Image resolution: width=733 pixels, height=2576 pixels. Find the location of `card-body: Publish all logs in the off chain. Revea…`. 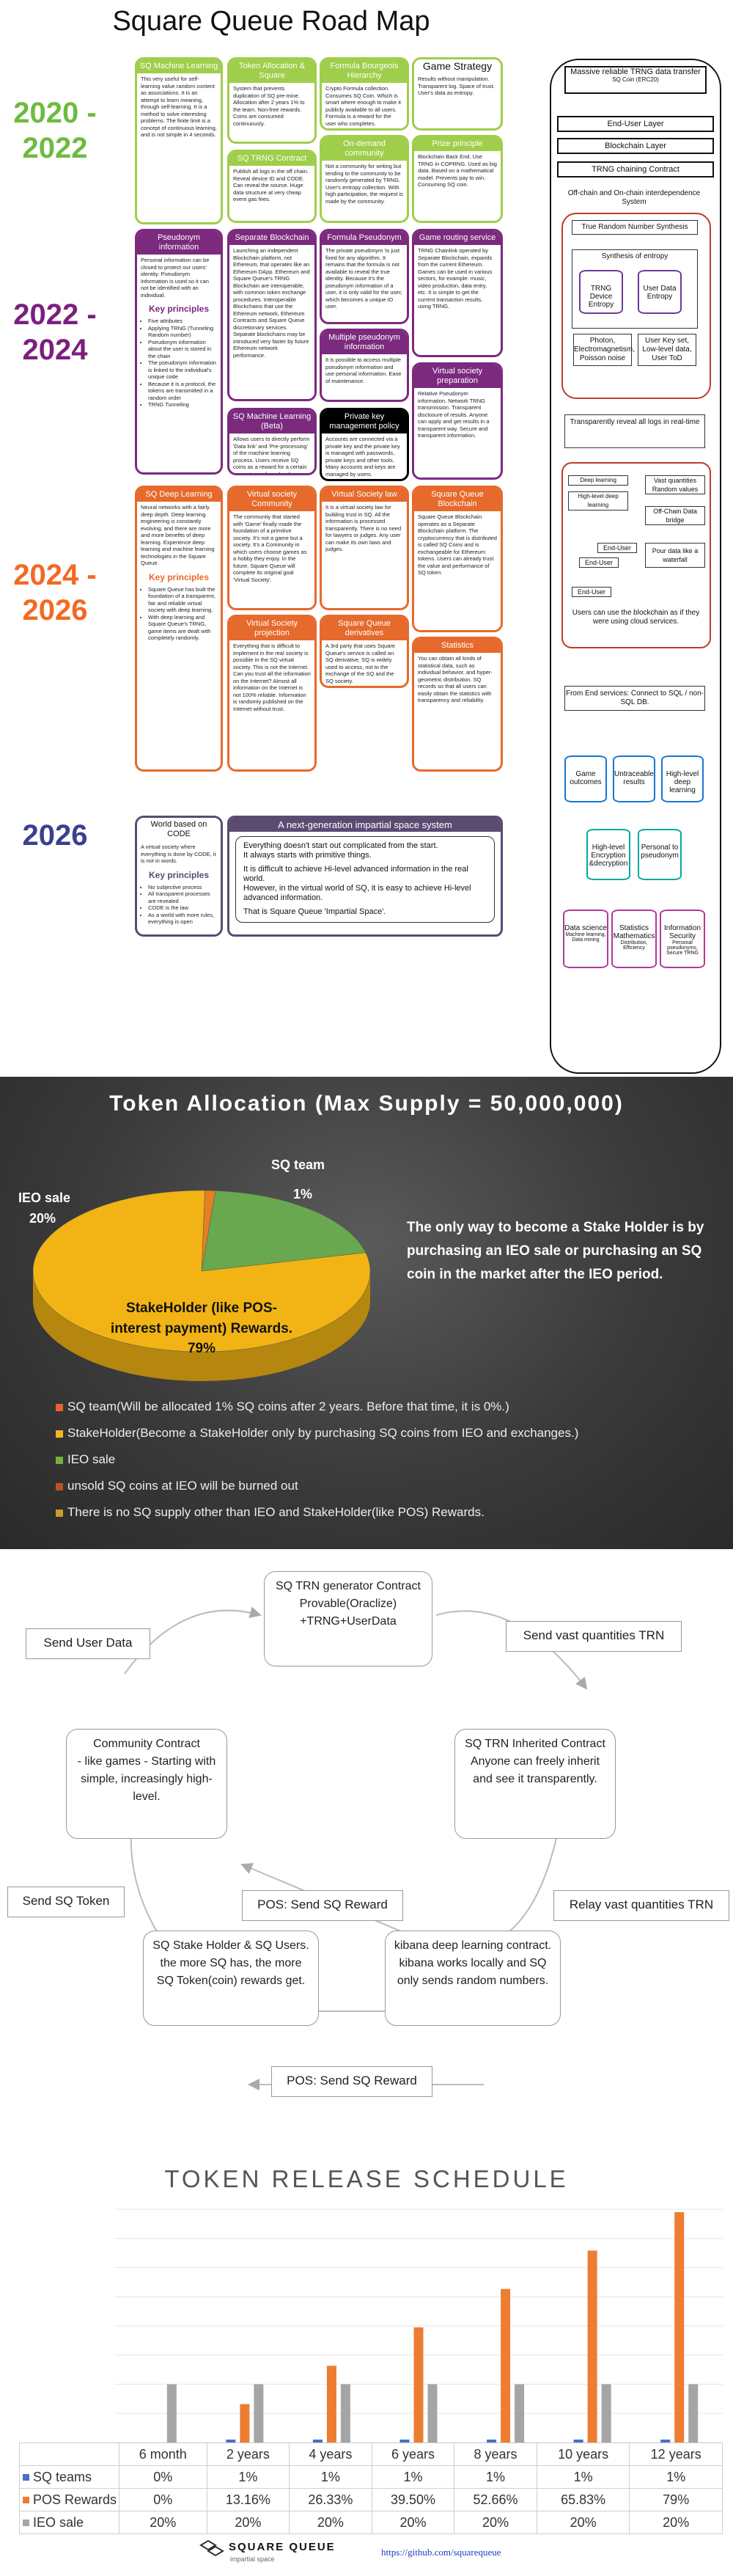

card-body: Publish all logs in the off chain. Revea… is located at coordinates (271, 185).